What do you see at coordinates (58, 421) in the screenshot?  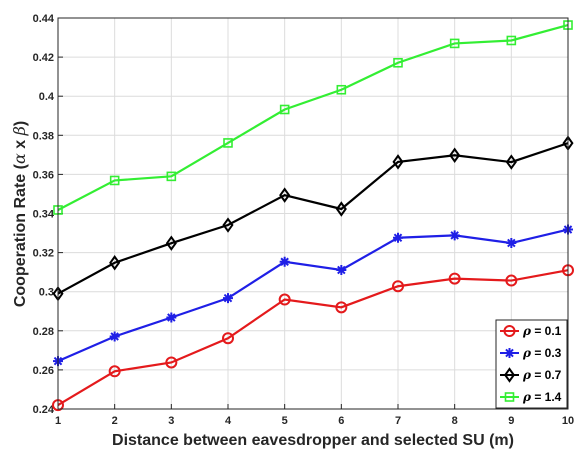 I see `x-tick-label: 1` at bounding box center [58, 421].